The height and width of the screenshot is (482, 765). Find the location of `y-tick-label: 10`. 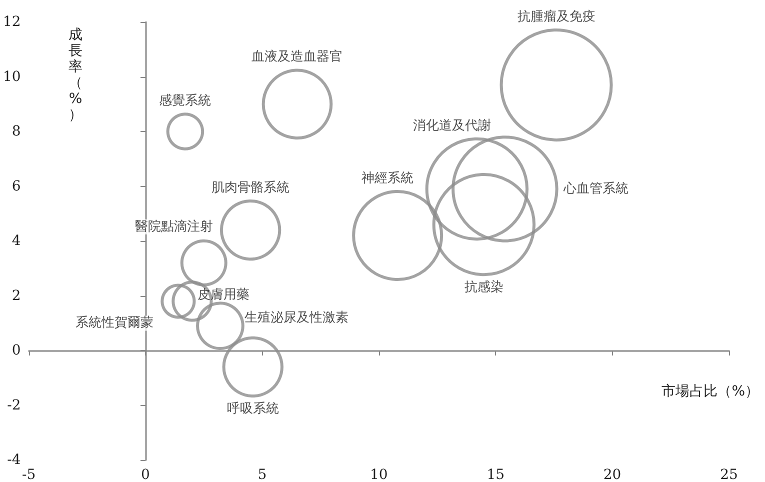

y-tick-label: 10 is located at coordinates (11, 76).